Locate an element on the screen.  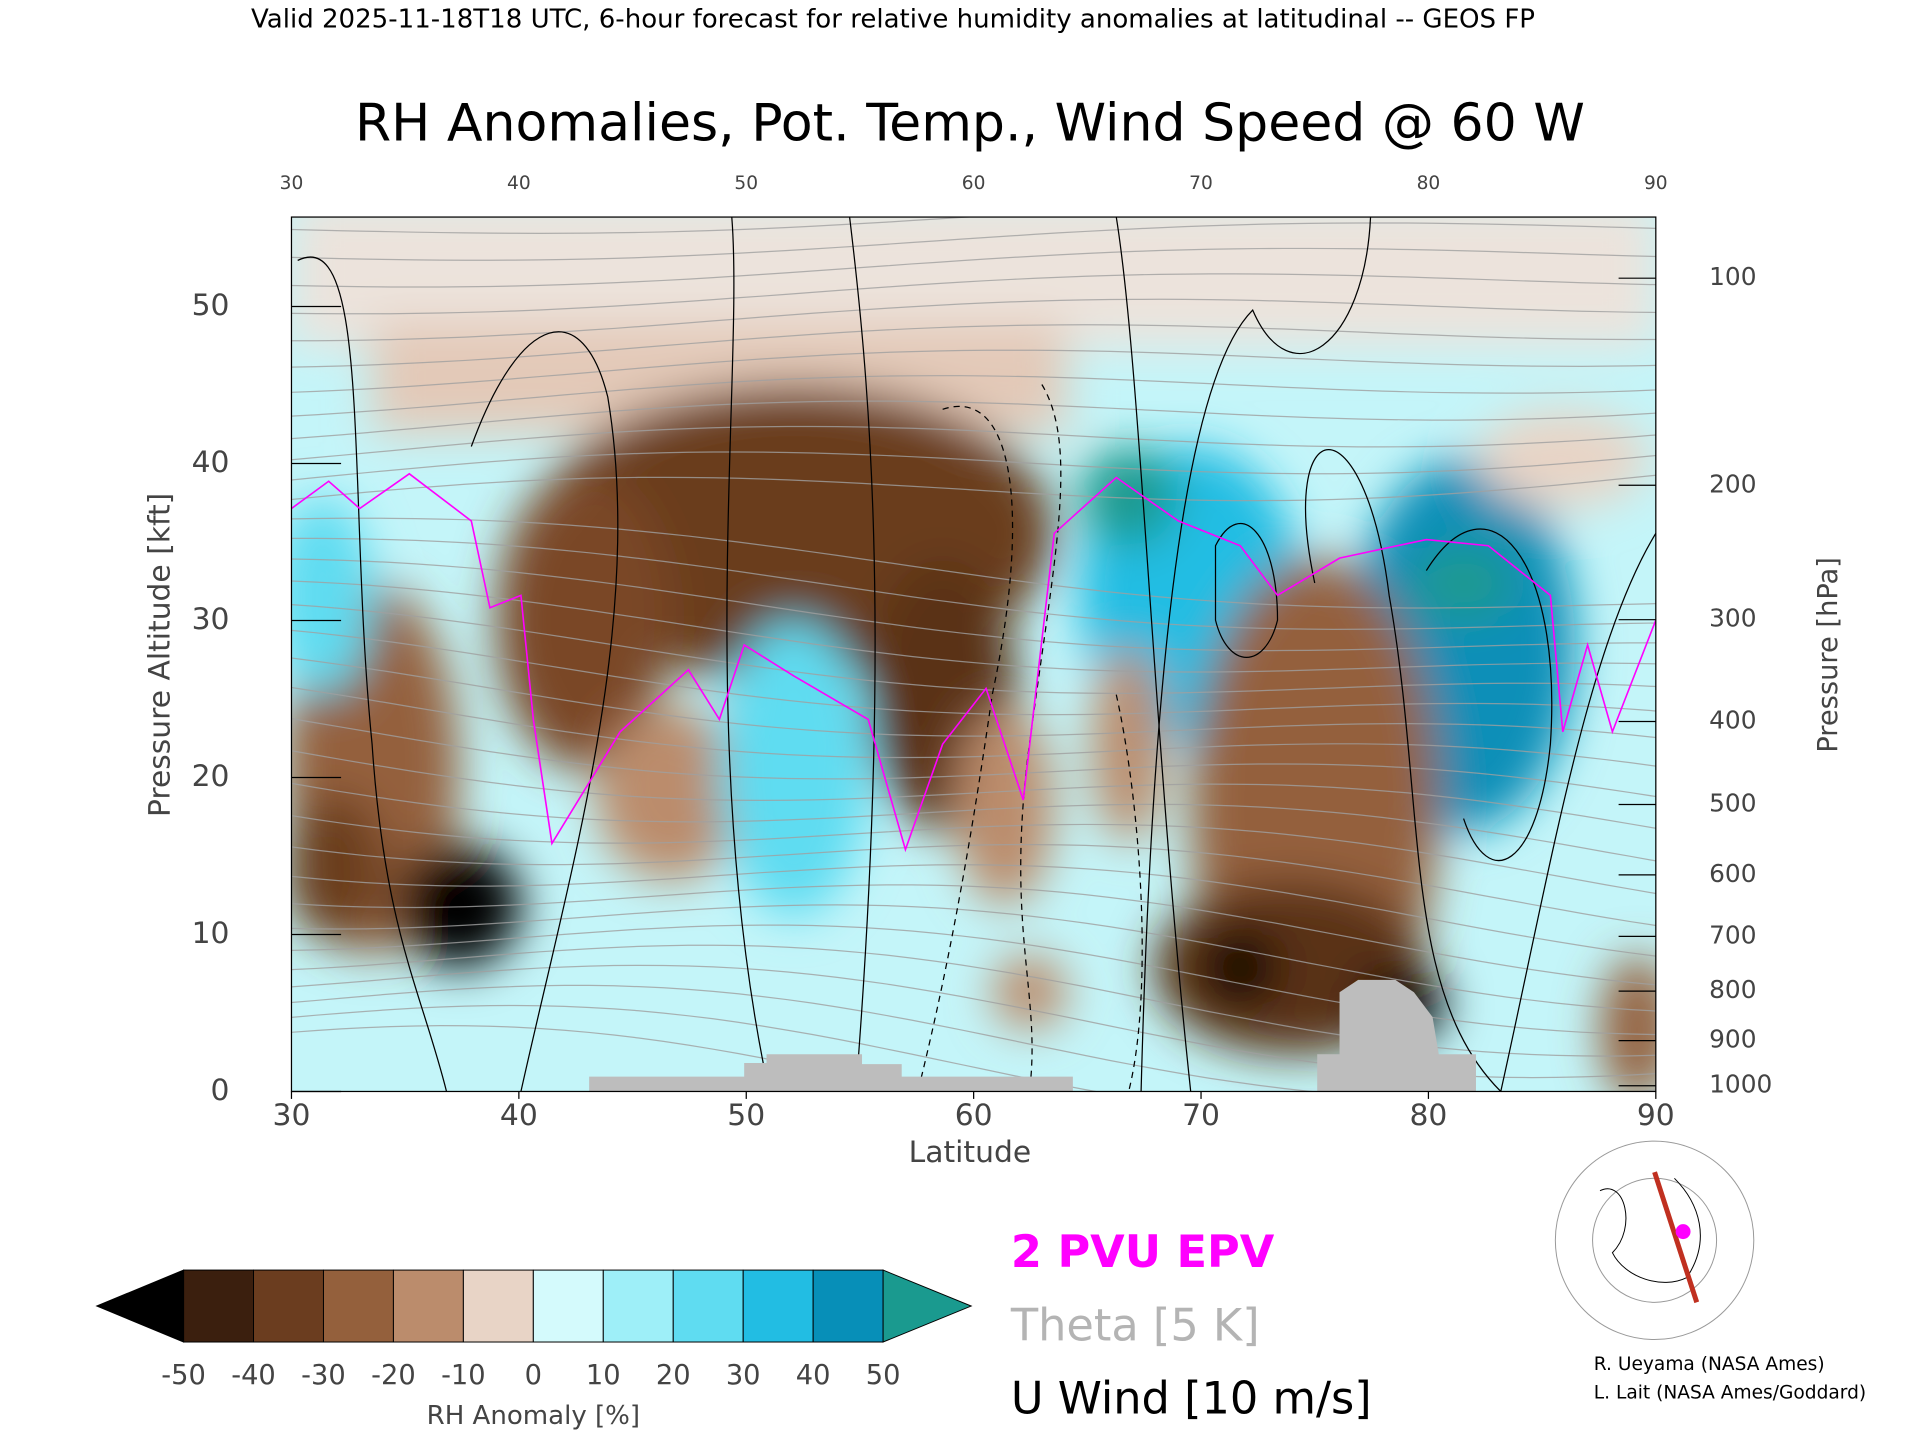
x-top-tick-label: 40 is located at coordinates (519, 183).